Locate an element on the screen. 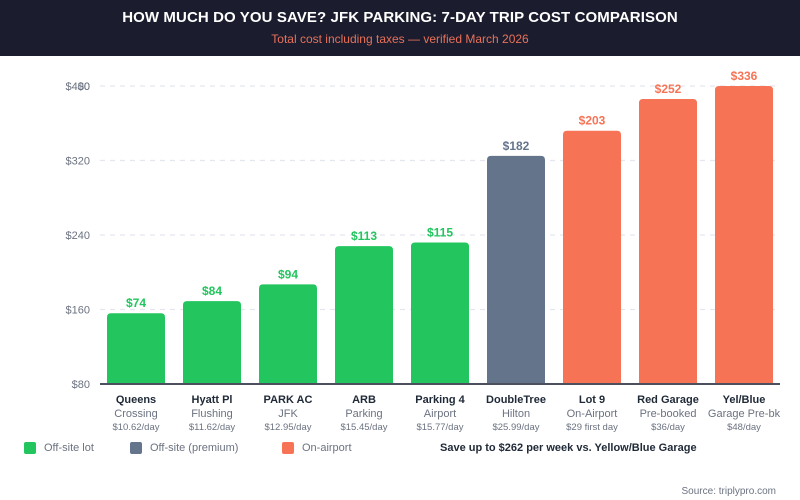 The height and width of the screenshot is (500, 800). x-label-sub: Airport is located at coordinates (440, 414).